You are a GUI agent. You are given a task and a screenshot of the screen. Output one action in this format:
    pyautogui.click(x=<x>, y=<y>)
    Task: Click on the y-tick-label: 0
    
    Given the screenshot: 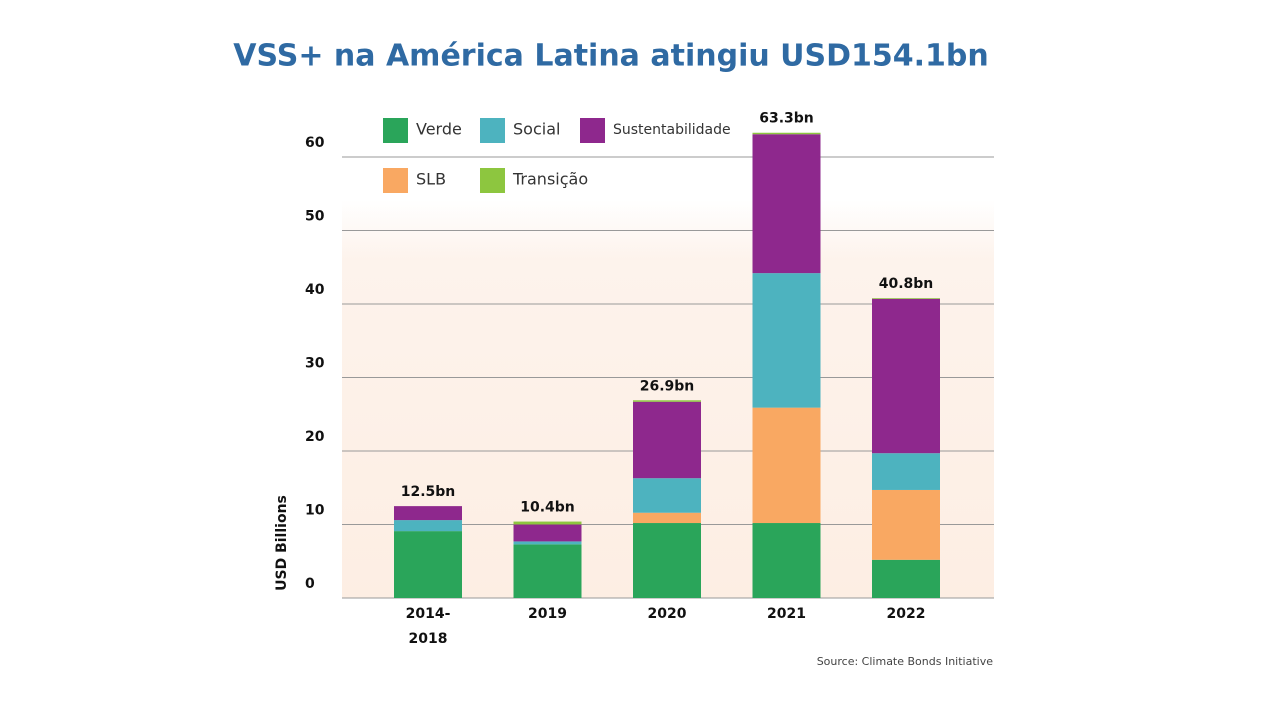 What is the action you would take?
    pyautogui.click(x=310, y=584)
    